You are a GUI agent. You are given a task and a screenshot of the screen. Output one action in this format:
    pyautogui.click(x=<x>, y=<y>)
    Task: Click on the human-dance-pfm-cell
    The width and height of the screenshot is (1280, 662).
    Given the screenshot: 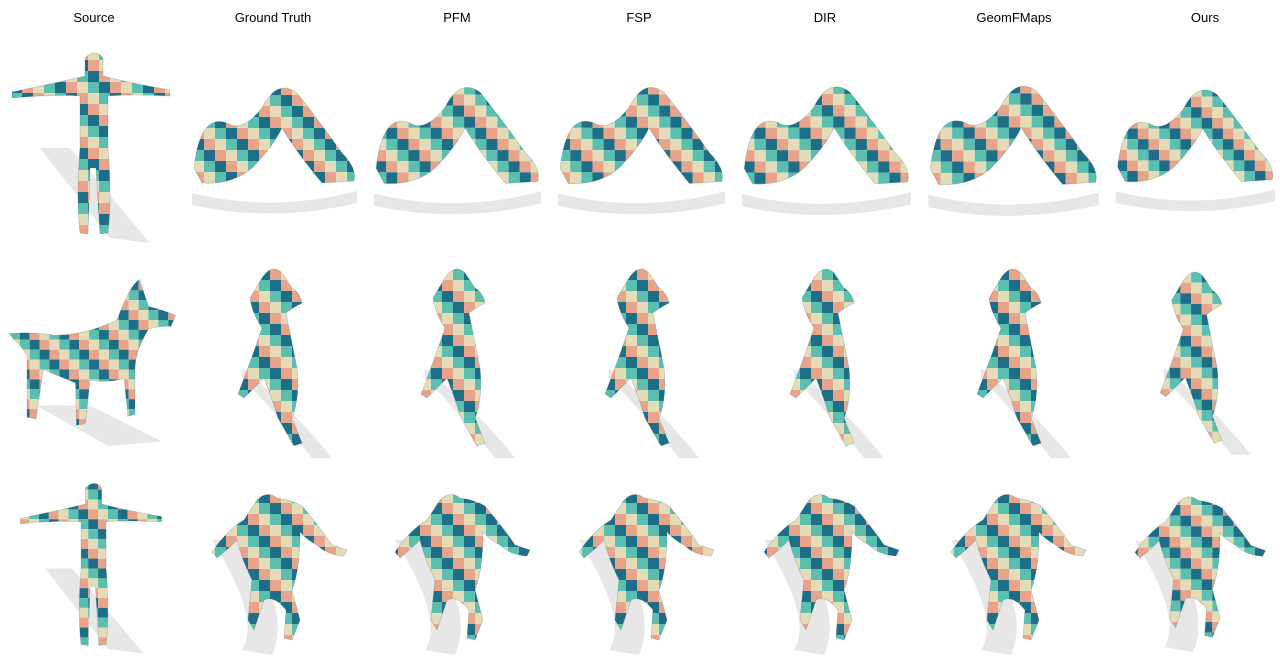 What is the action you would take?
    pyautogui.click(x=455, y=564)
    